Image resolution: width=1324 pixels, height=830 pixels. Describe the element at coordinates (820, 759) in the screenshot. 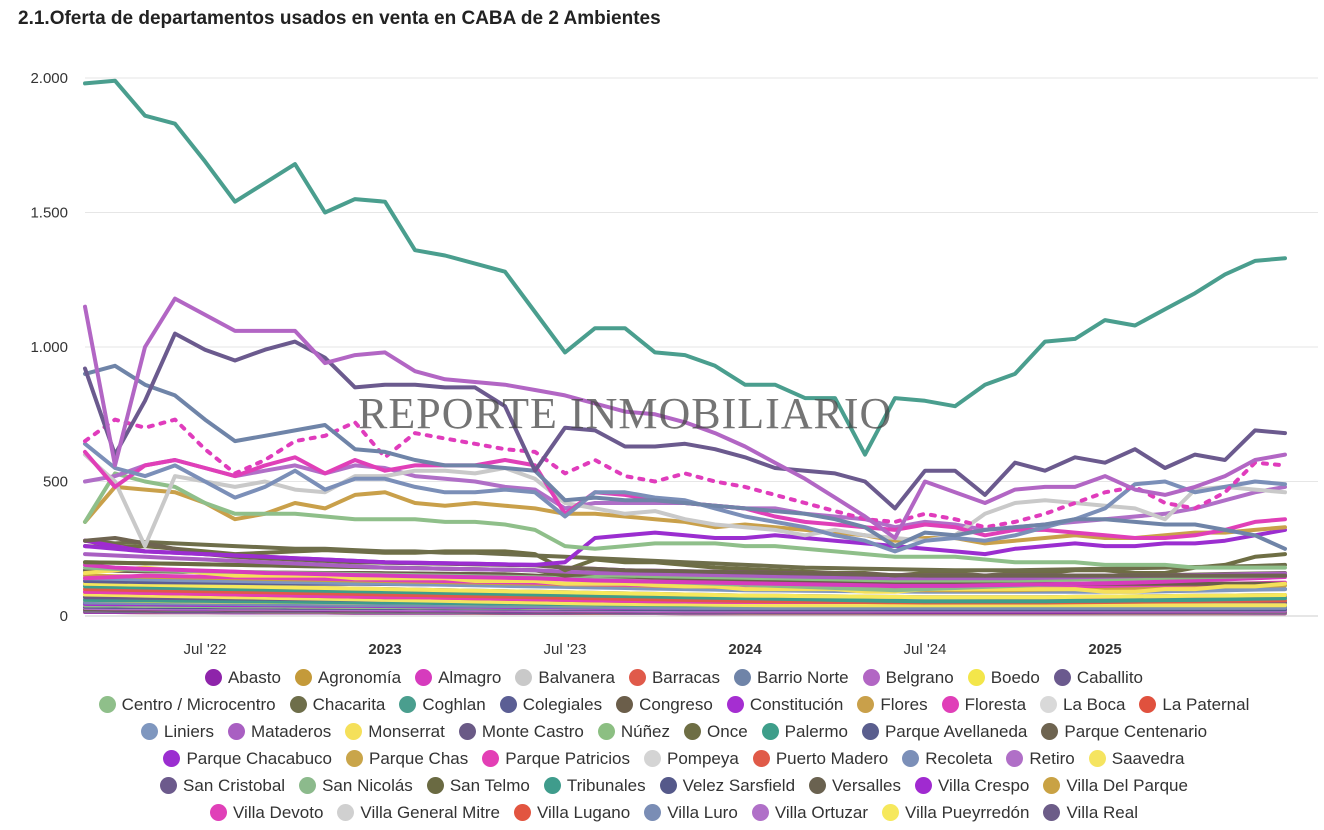

I see `legend-item: Puerto Madero` at that location.